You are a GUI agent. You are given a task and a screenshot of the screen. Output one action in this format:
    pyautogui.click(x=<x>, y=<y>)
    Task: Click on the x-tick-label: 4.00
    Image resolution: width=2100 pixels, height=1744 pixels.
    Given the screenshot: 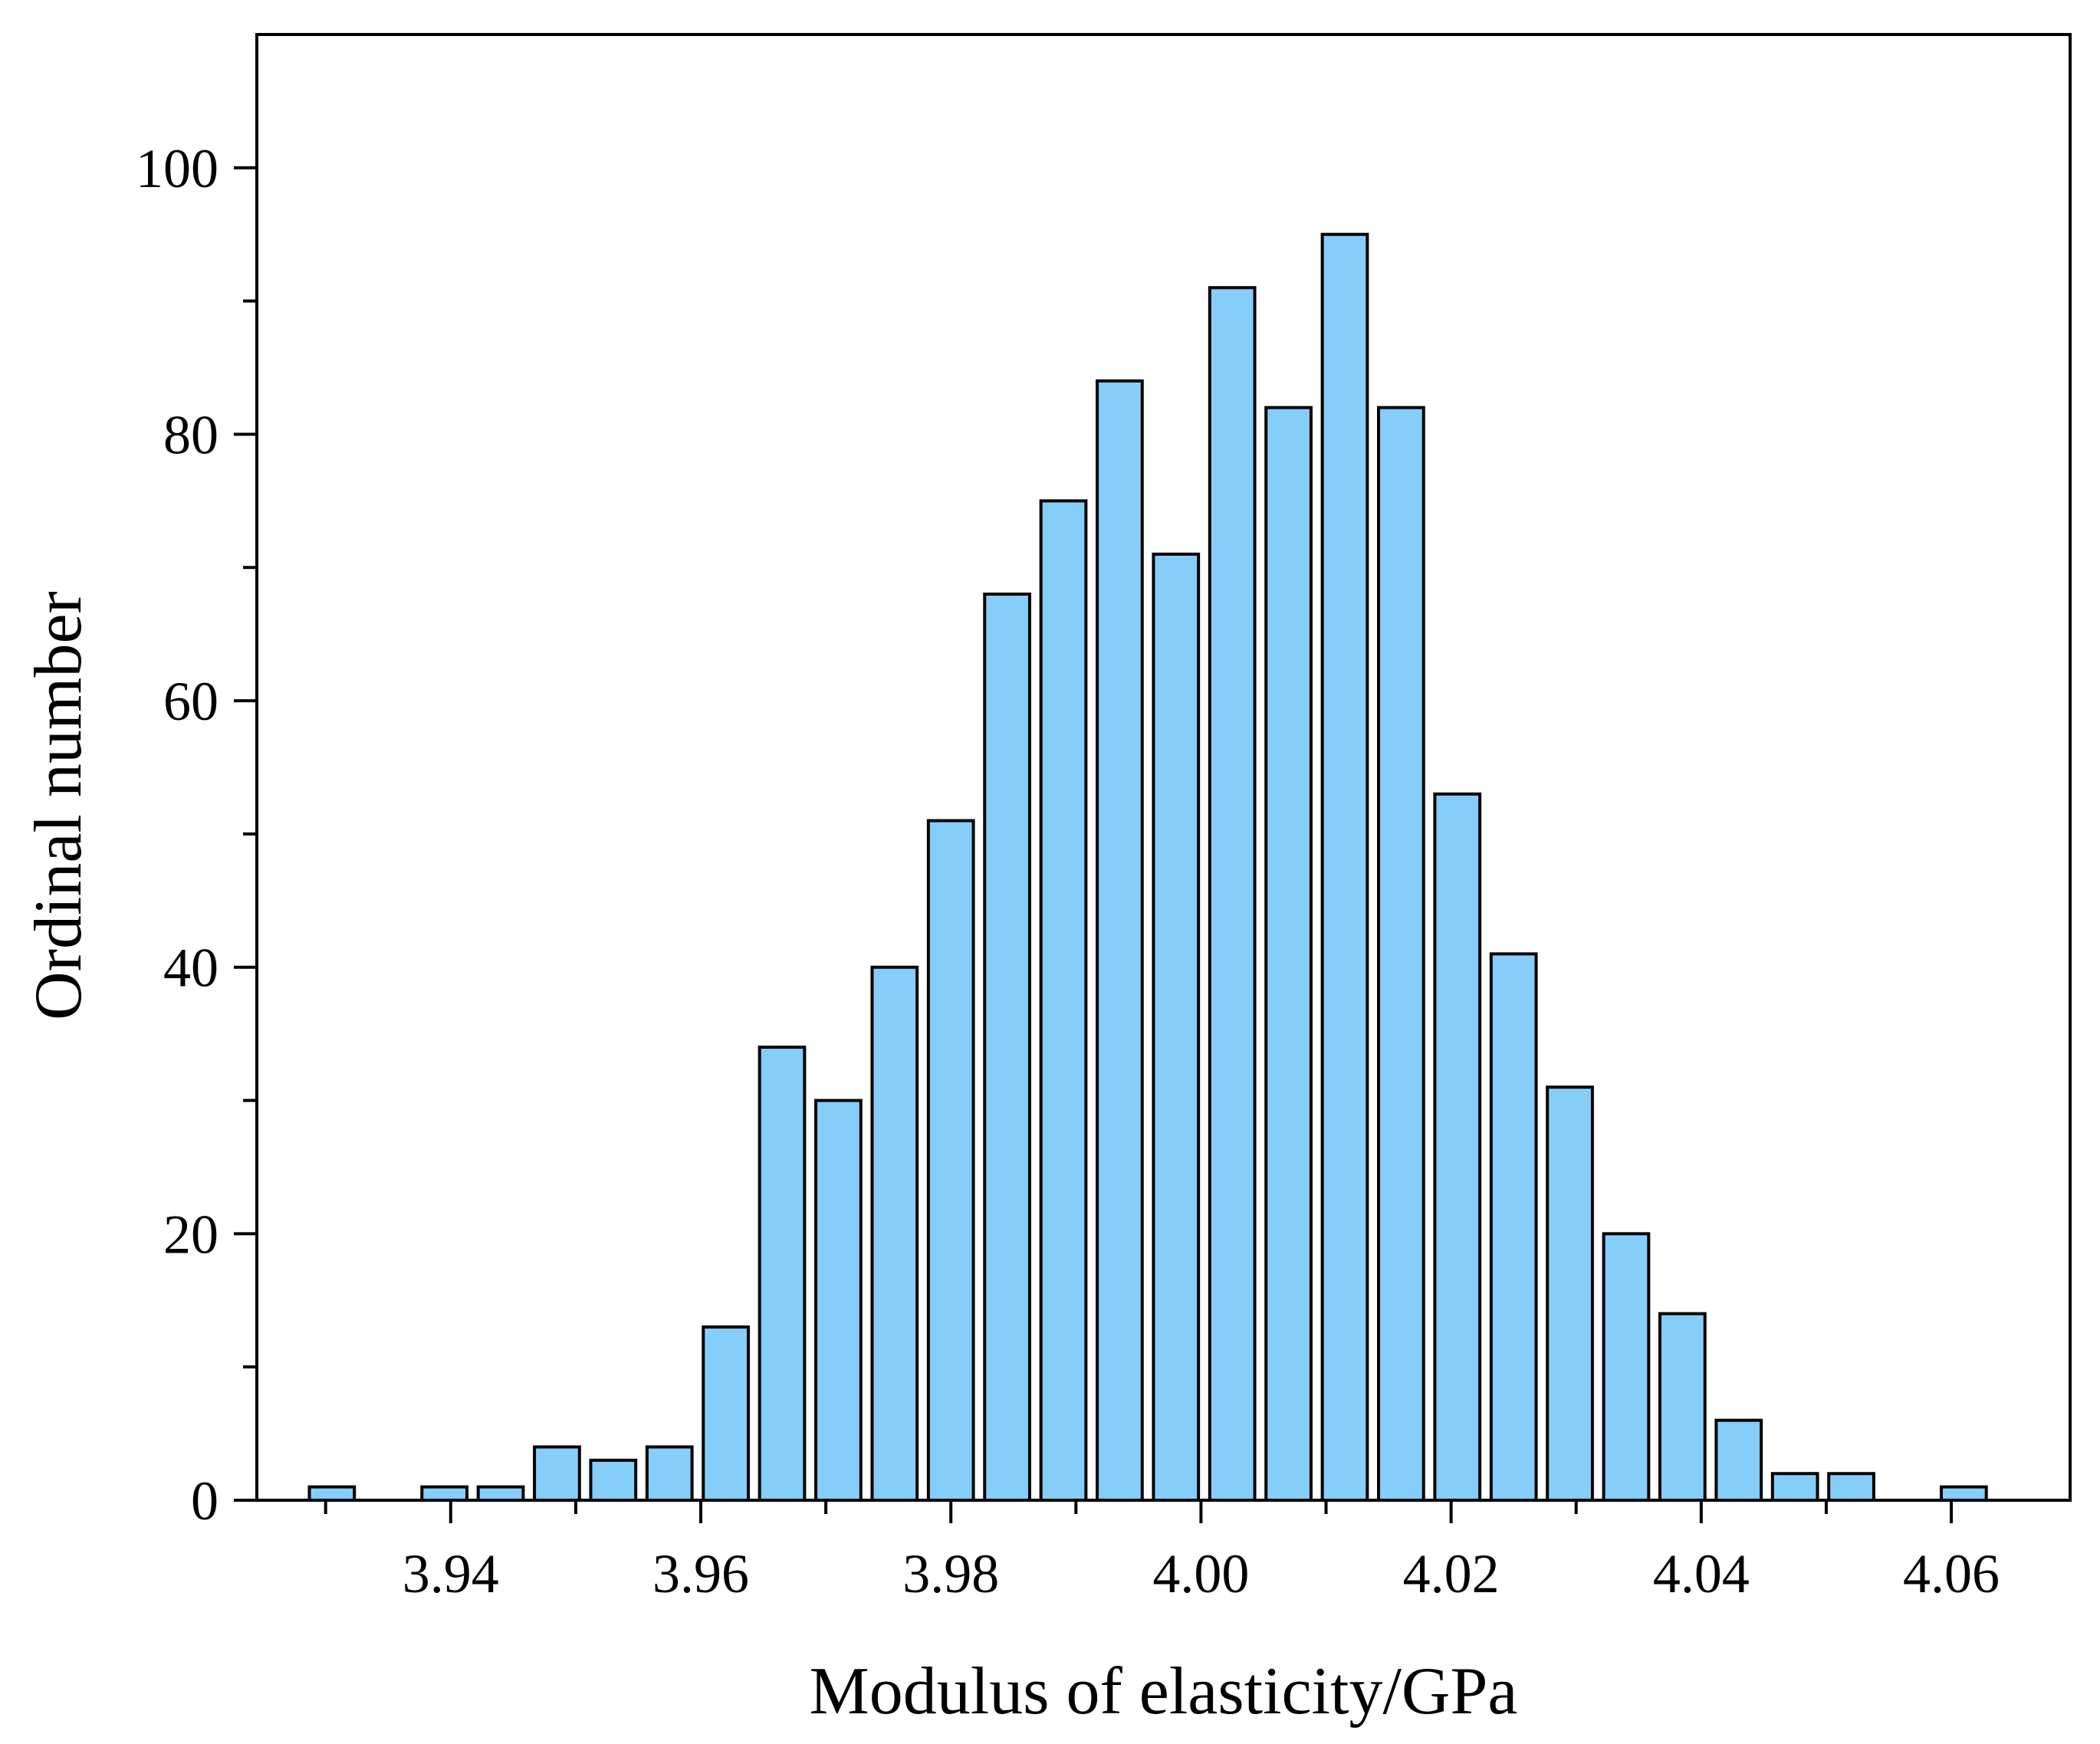 What is the action you would take?
    pyautogui.click(x=1200, y=1573)
    